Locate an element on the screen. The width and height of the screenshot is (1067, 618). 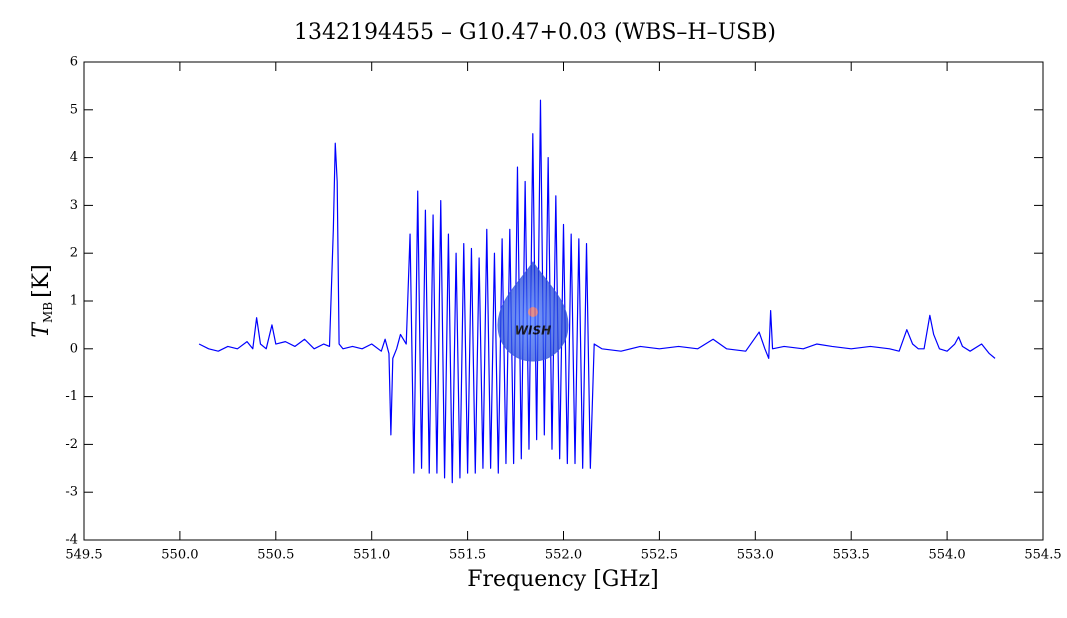
y-axis-label: TMB [K] is located at coordinates (42, 300).